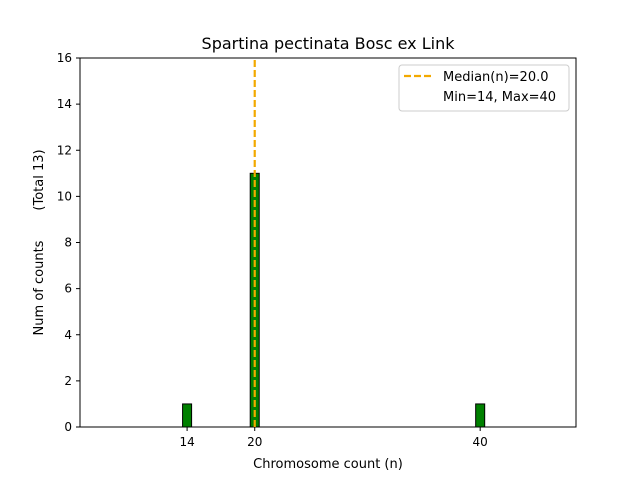 The image size is (640, 480). Describe the element at coordinates (499, 97) in the screenshot. I see `legend-min-max-label: Min=14, Max=40` at that location.